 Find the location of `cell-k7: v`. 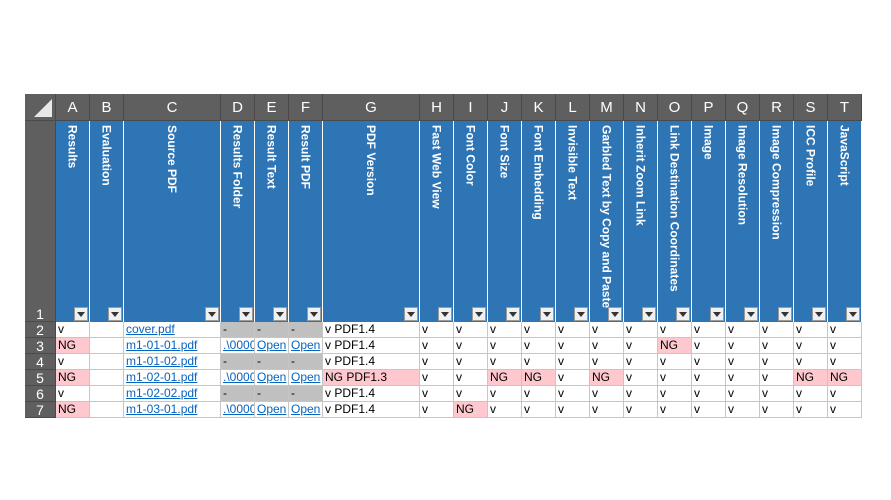

cell-k7: v is located at coordinates (539, 410).